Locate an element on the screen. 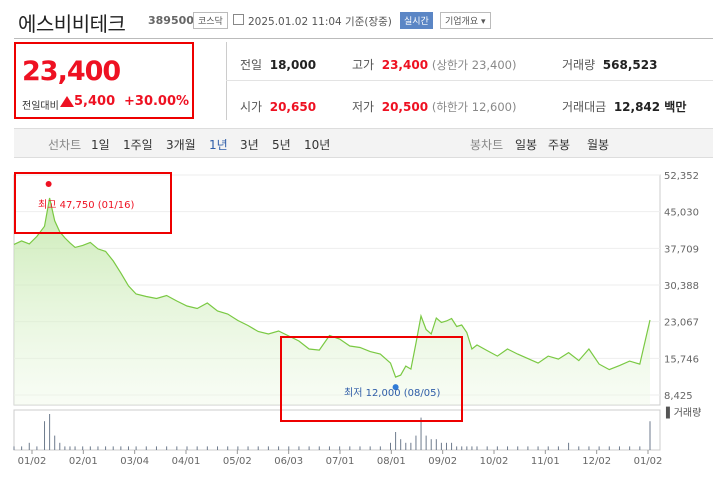 The height and width of the screenshot is (491, 715). calendar-icon is located at coordinates (238, 19).